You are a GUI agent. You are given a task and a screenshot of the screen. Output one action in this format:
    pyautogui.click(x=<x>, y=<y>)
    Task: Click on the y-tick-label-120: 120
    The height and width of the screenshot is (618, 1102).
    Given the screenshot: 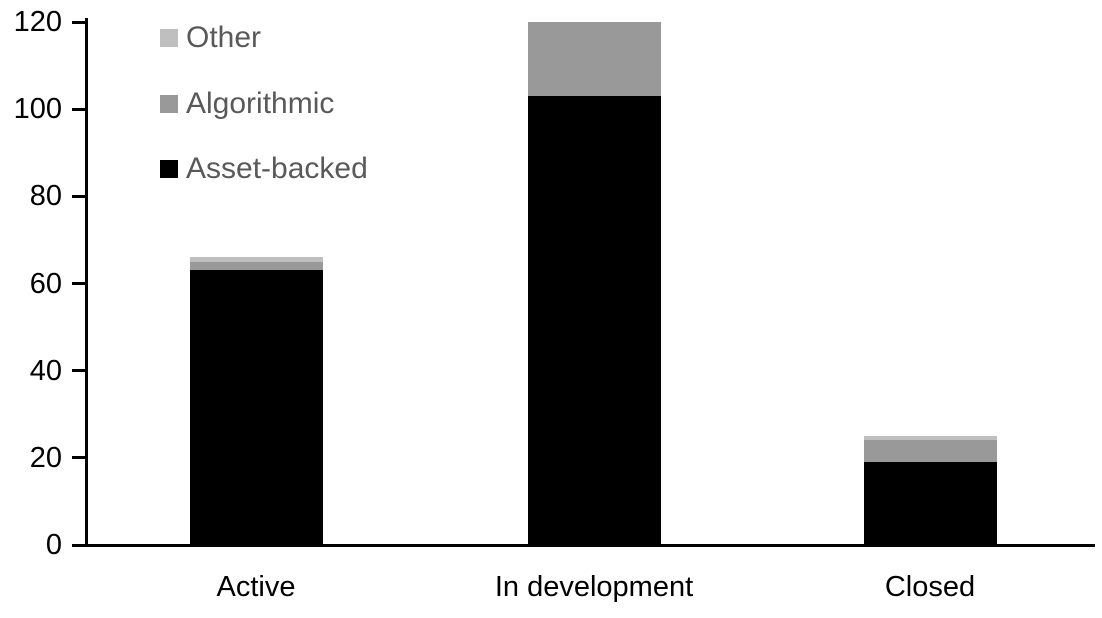 What is the action you would take?
    pyautogui.click(x=37, y=22)
    